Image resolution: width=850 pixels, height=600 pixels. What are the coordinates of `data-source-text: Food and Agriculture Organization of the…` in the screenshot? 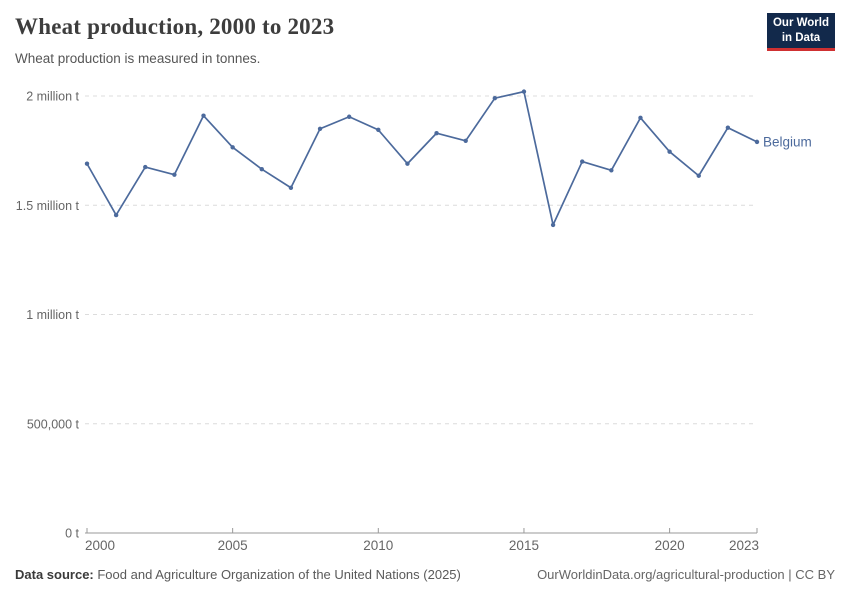 It's located at (277, 574).